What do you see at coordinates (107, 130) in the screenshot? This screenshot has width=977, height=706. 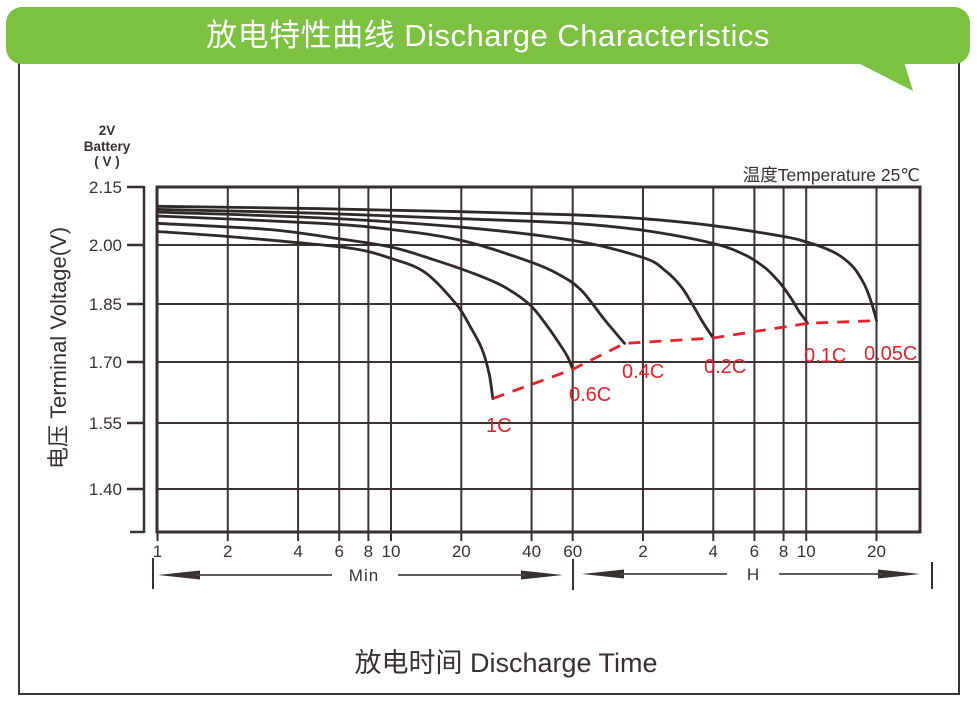 I see `unit-line-1: 2V` at bounding box center [107, 130].